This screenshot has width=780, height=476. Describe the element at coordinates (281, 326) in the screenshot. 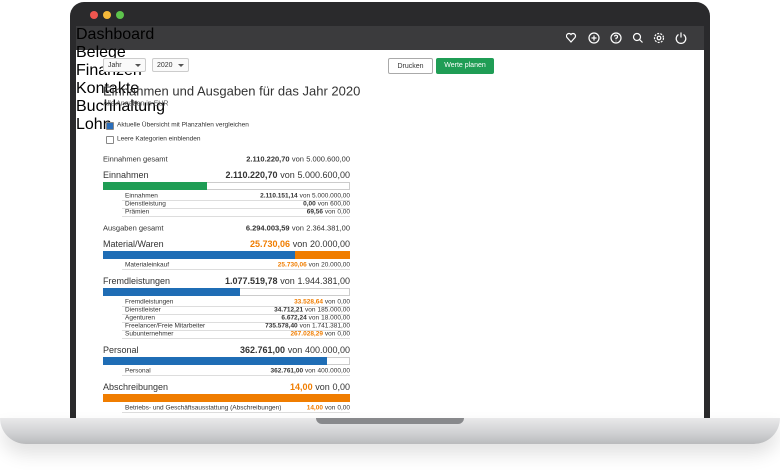

I see `amount-value: 735.578,40` at that location.